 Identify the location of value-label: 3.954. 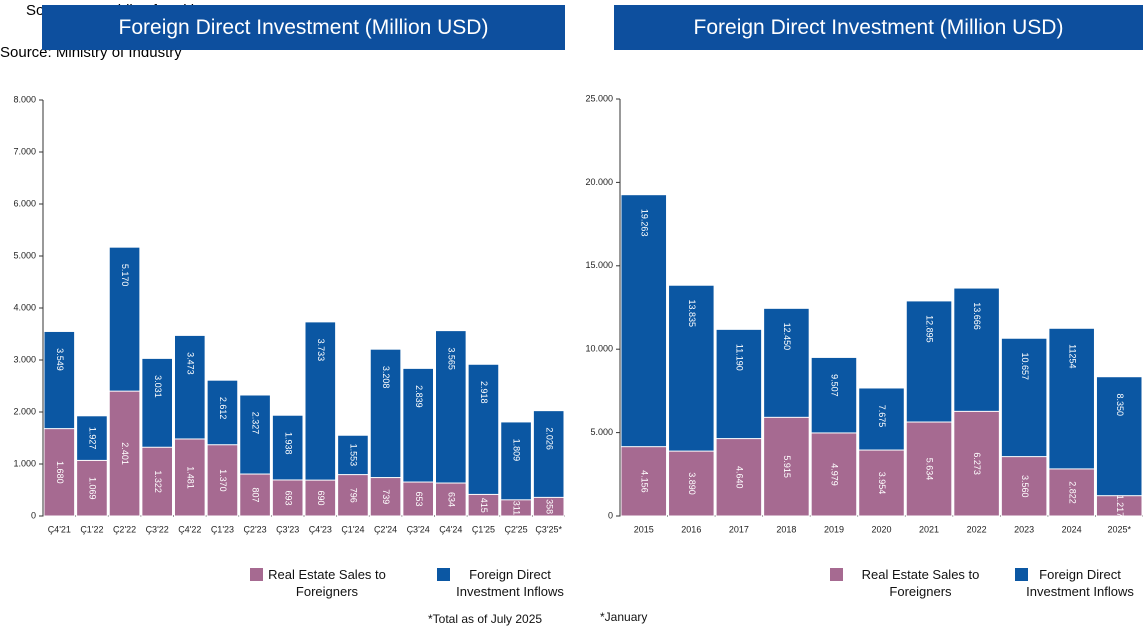
(882, 483).